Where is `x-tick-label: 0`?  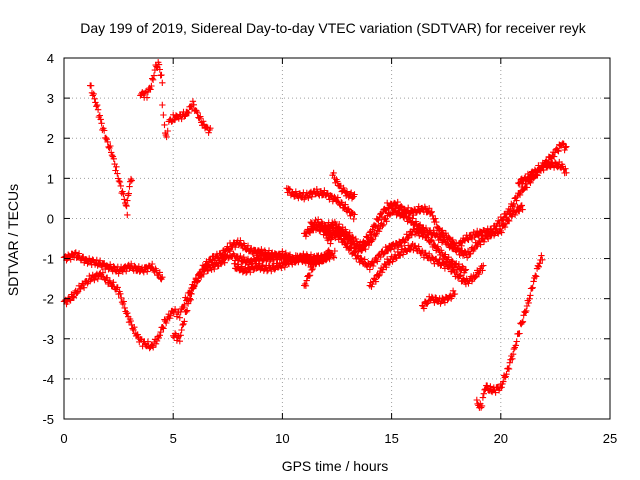 x-tick-label: 0 is located at coordinates (63, 438).